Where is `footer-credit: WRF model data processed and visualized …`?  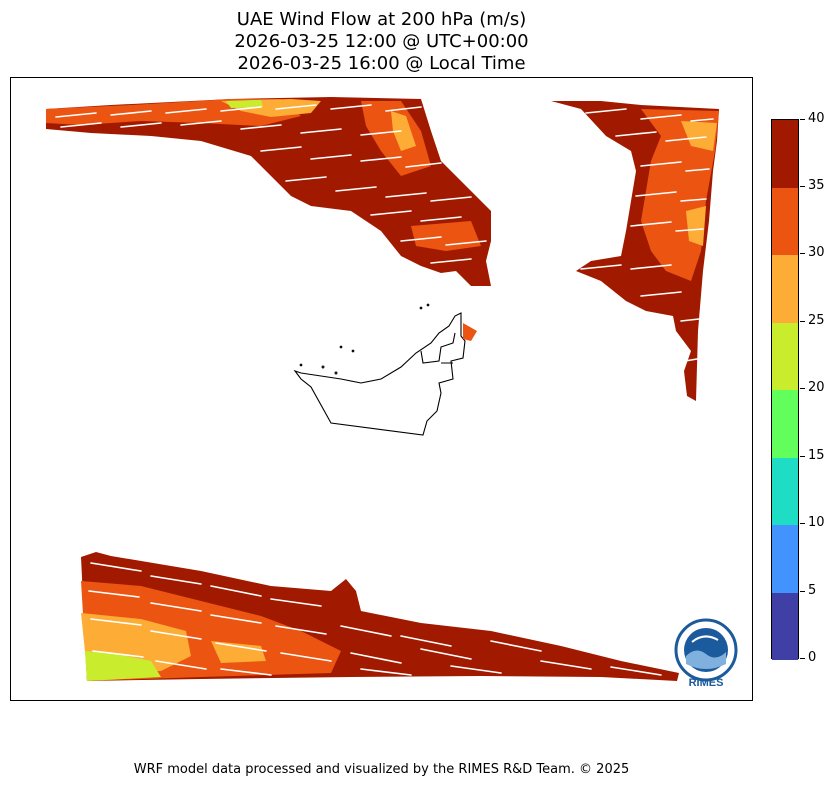 footer-credit: WRF model data processed and visualized … is located at coordinates (381, 769).